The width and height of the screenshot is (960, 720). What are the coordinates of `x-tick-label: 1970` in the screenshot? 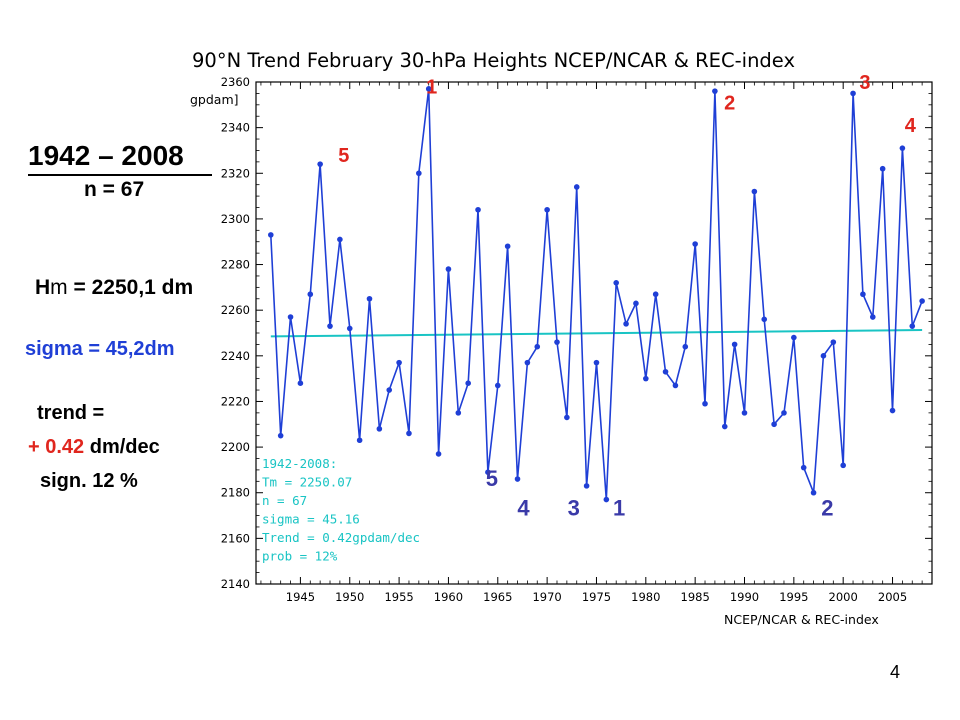 It's located at (546, 597).